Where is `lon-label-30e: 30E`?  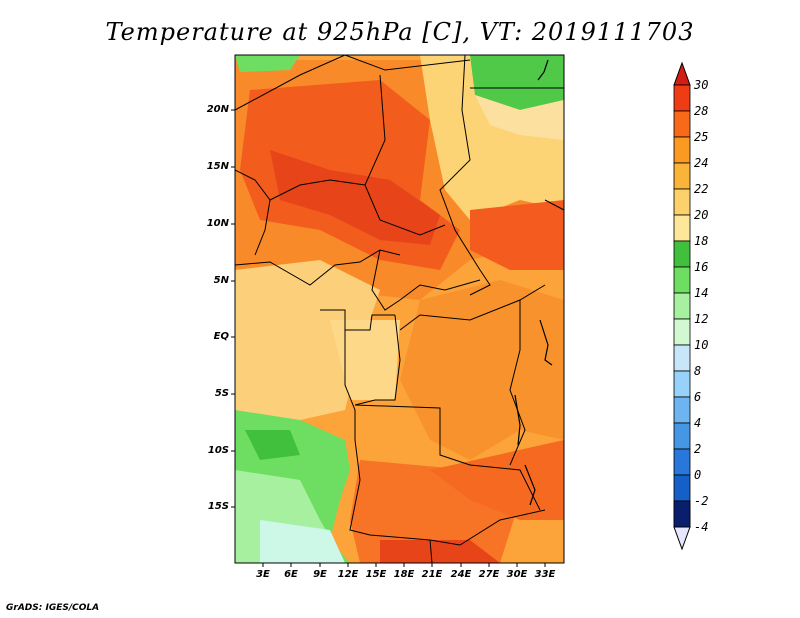 lon-label-30e: 30E is located at coordinates (517, 574).